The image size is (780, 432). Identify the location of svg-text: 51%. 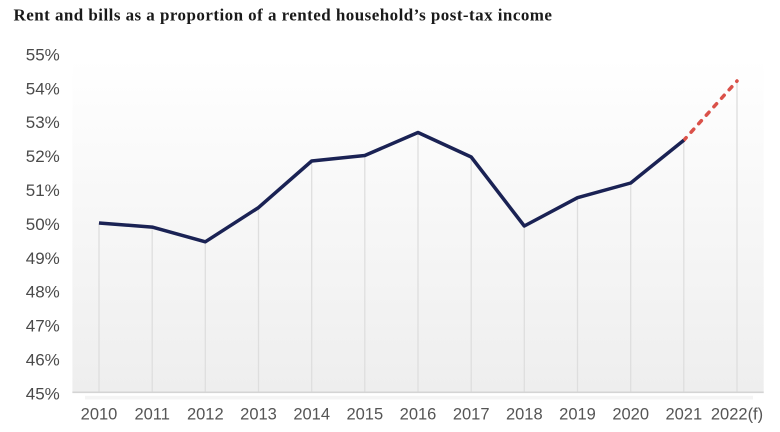
(43, 190).